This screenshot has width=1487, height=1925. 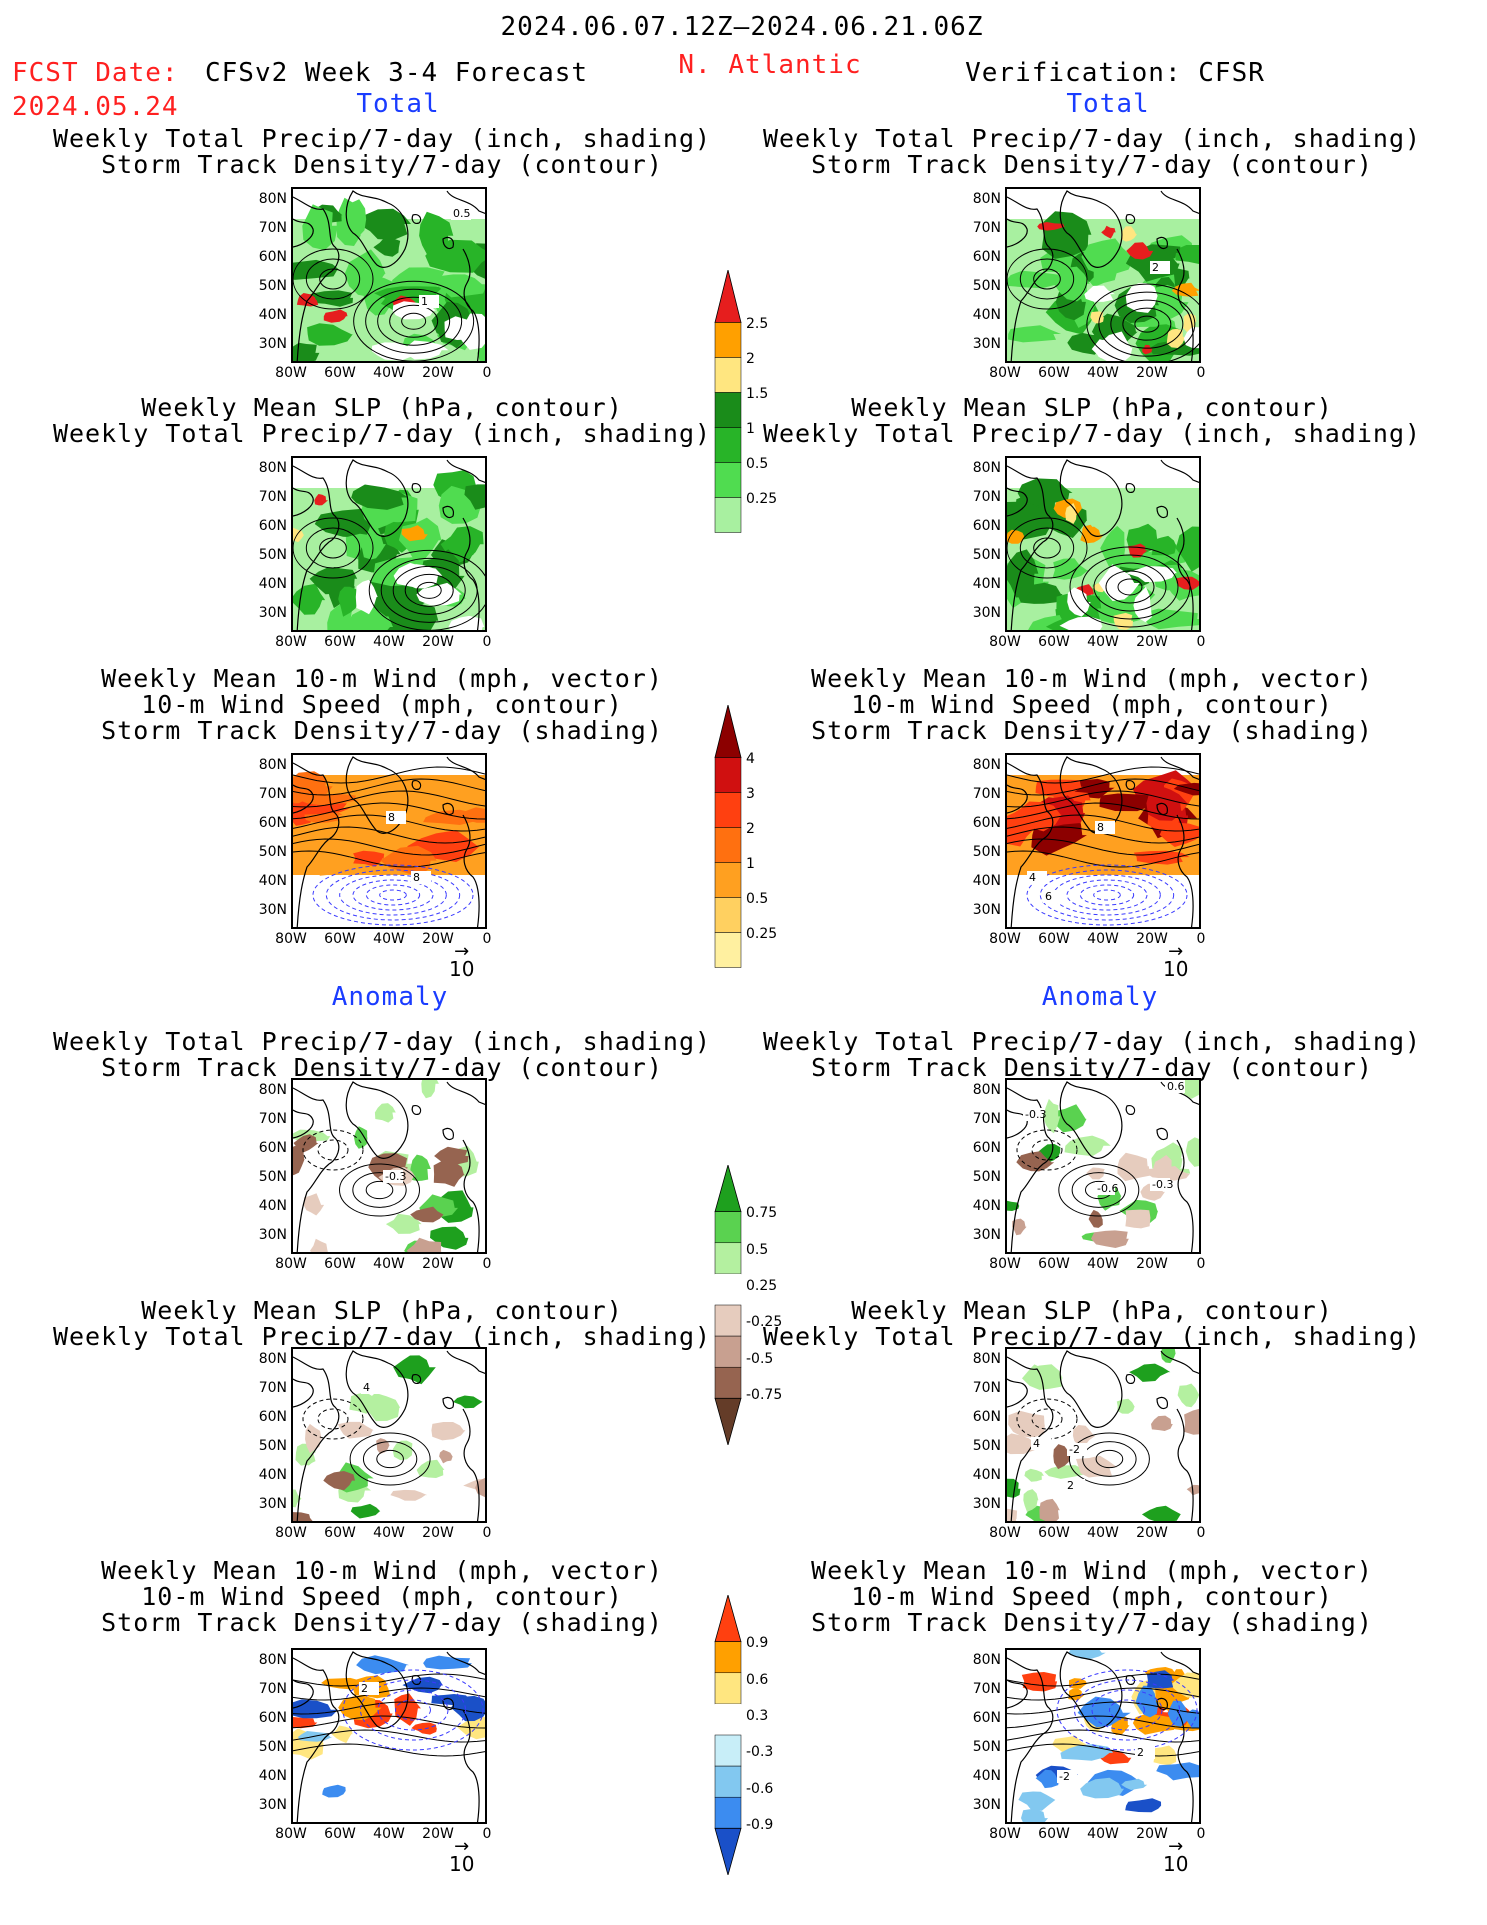 I want to click on colorbar-label: 0.25, so click(x=762, y=933).